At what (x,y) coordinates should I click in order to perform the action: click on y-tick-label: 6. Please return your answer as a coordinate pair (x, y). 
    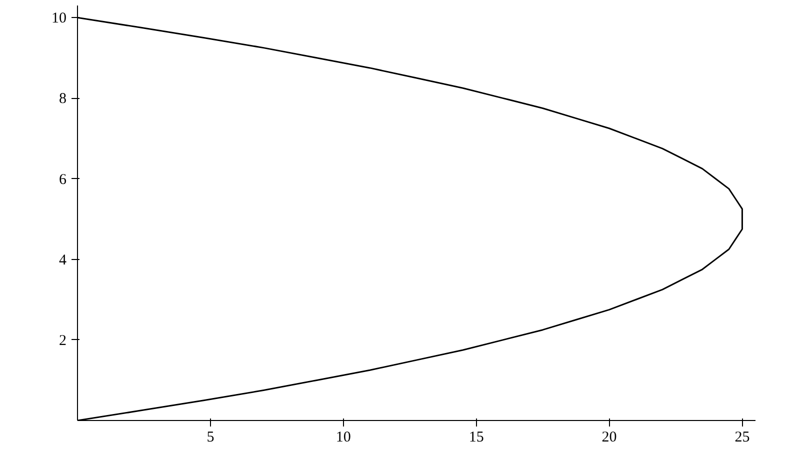
    Looking at the image, I should click on (63, 180).